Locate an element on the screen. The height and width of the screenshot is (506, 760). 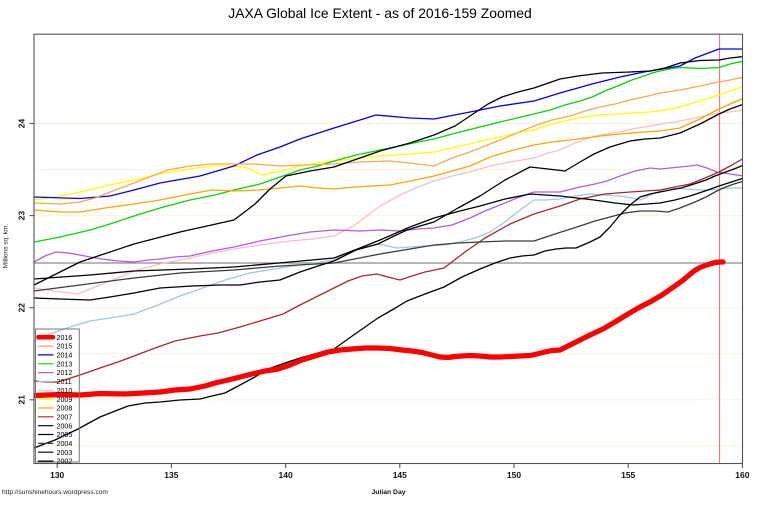
svg-text: 2016 is located at coordinates (65, 338).